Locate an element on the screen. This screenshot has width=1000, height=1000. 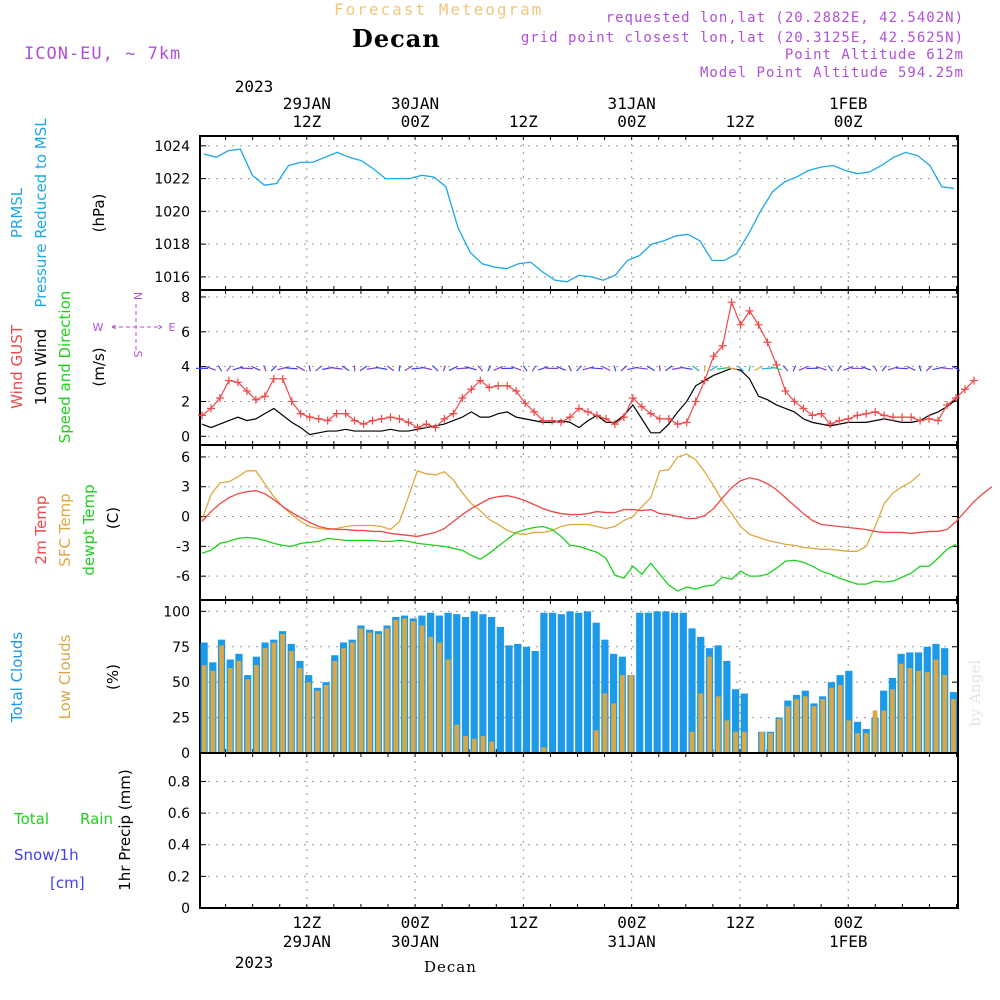
y-tick-label: -3 is located at coordinates (183, 547).